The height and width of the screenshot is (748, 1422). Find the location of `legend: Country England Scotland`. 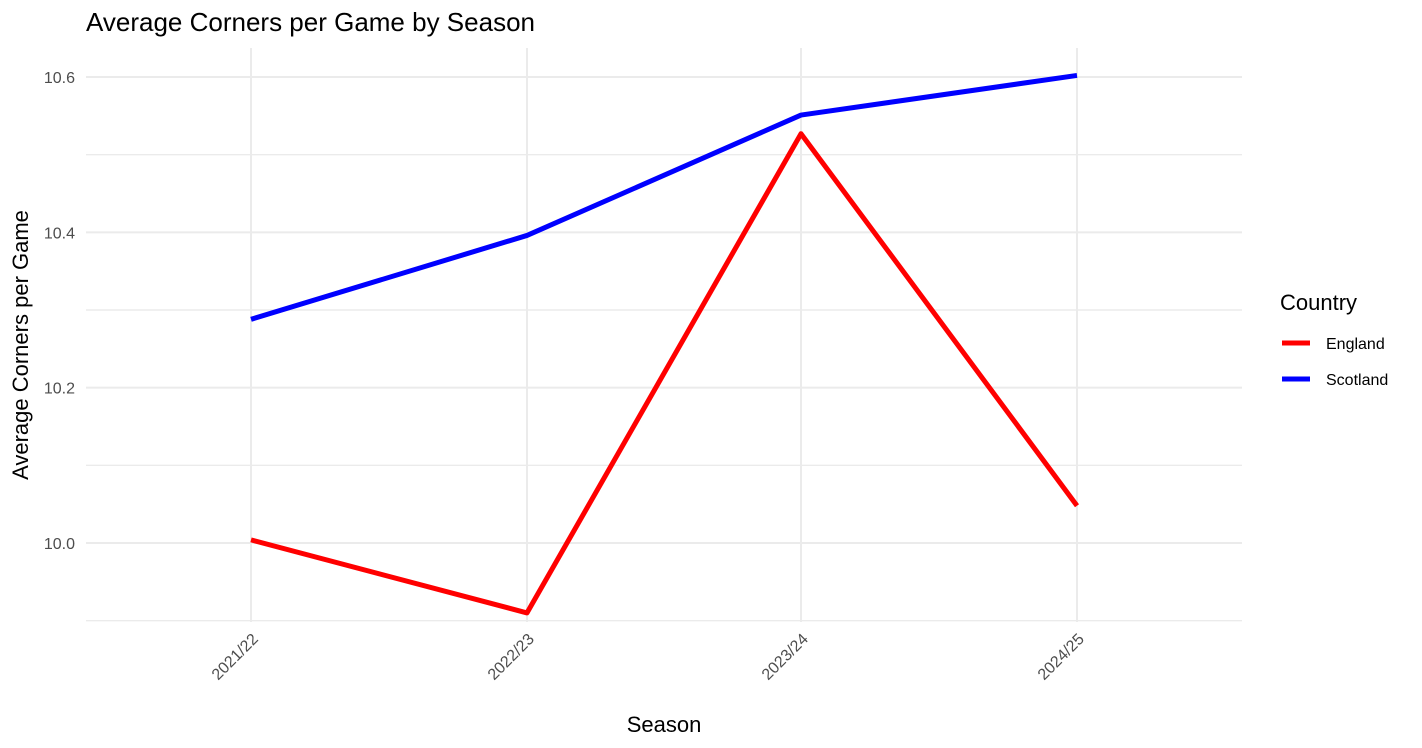

legend: Country England Scotland is located at coordinates (1334, 339).